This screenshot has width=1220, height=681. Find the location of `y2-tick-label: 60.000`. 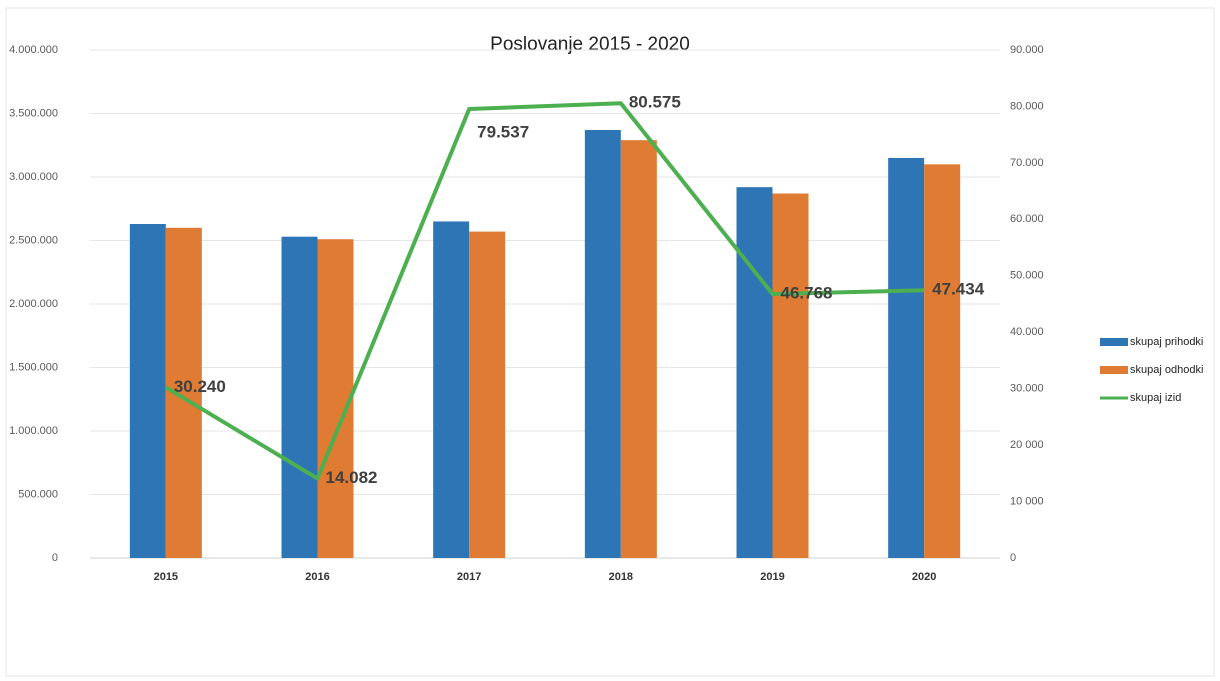

y2-tick-label: 60.000 is located at coordinates (1027, 219).